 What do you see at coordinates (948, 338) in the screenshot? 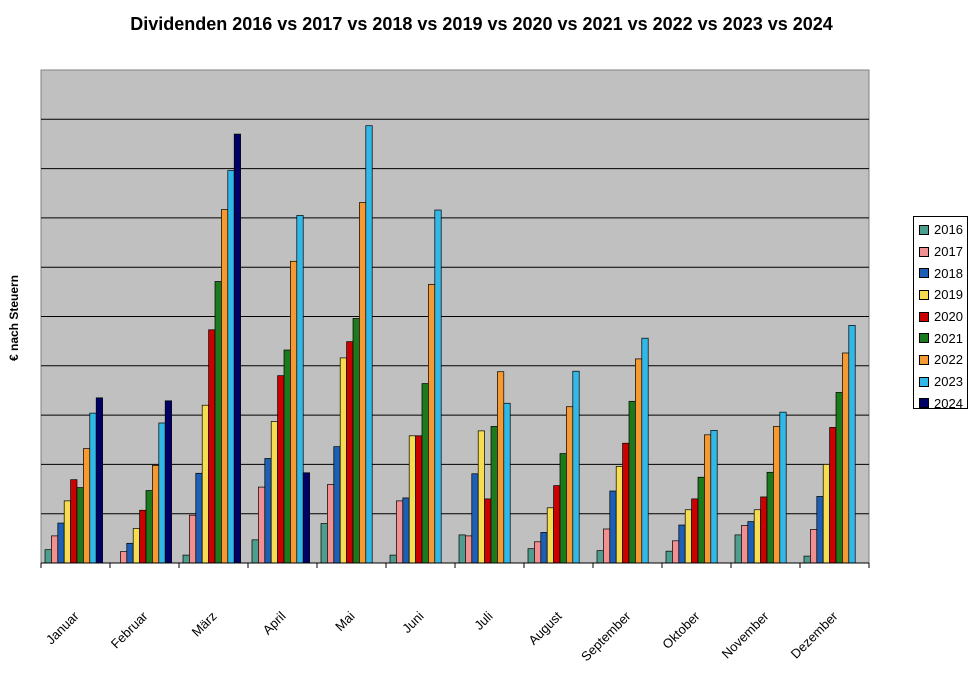
I see `legend-label: 2021` at bounding box center [948, 338].